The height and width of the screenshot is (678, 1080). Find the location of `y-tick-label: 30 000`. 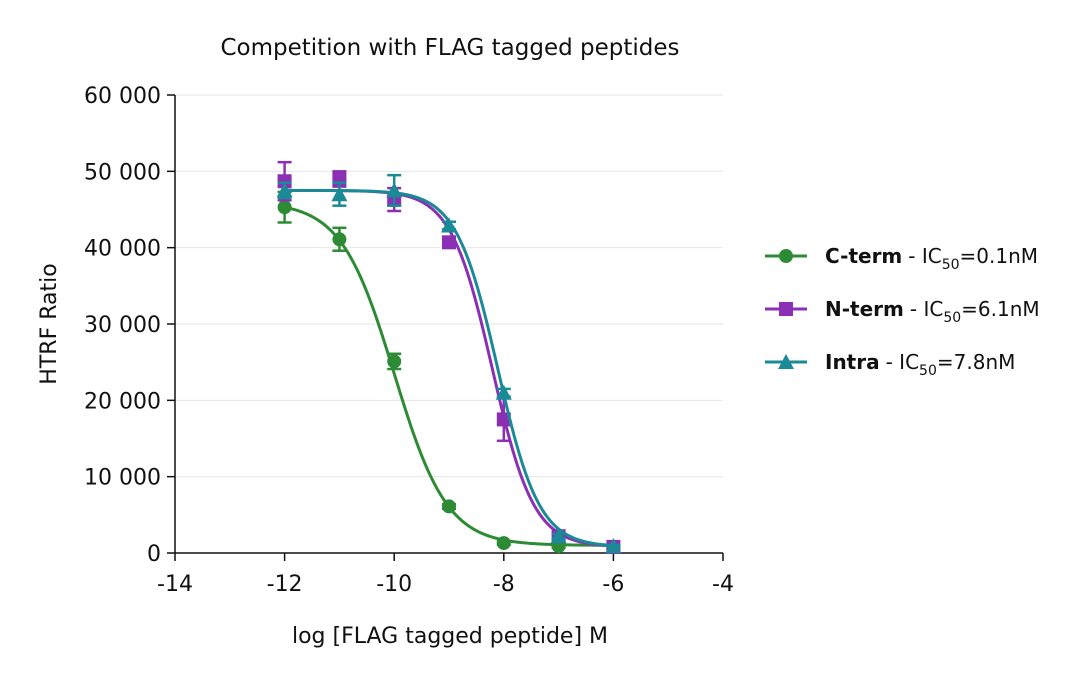

y-tick-label: 30 000 is located at coordinates (122, 325).